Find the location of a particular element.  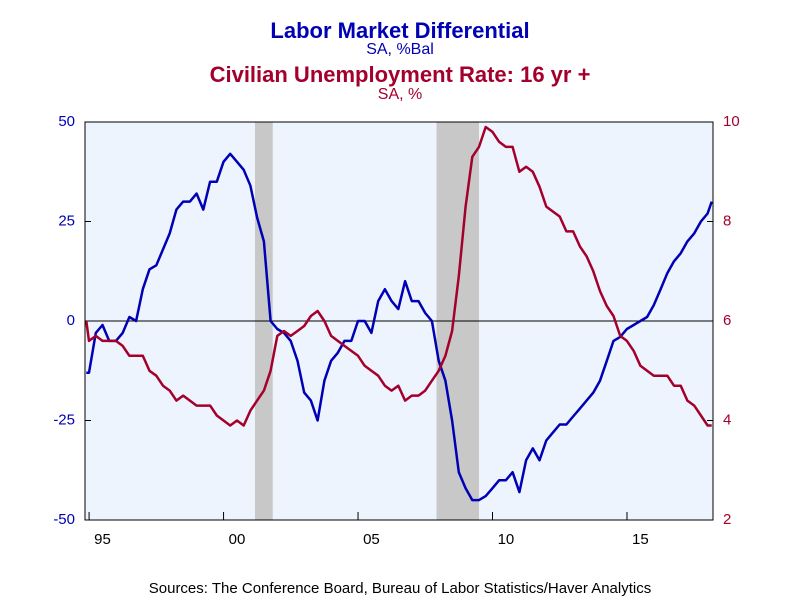

x-tick-label: 95 is located at coordinates (102, 539).